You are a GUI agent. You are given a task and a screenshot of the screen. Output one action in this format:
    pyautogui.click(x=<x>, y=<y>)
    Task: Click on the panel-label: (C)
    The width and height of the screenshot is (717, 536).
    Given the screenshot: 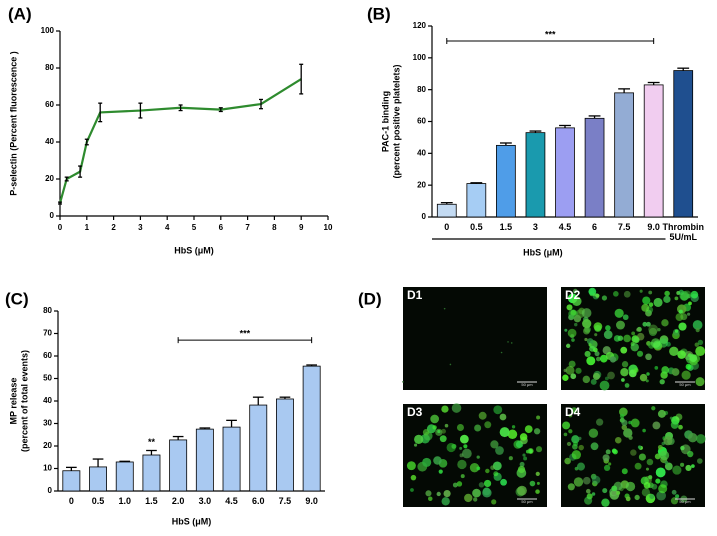 What is the action you would take?
    pyautogui.click(x=17, y=298)
    